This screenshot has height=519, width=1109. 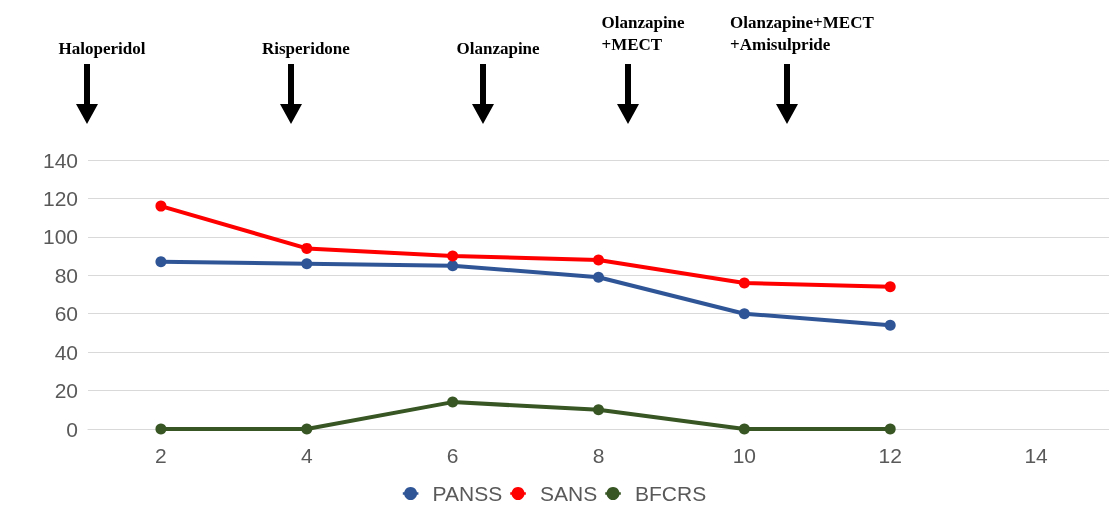 What do you see at coordinates (671, 493) in the screenshot?
I see `legend-label: BFCRS` at bounding box center [671, 493].